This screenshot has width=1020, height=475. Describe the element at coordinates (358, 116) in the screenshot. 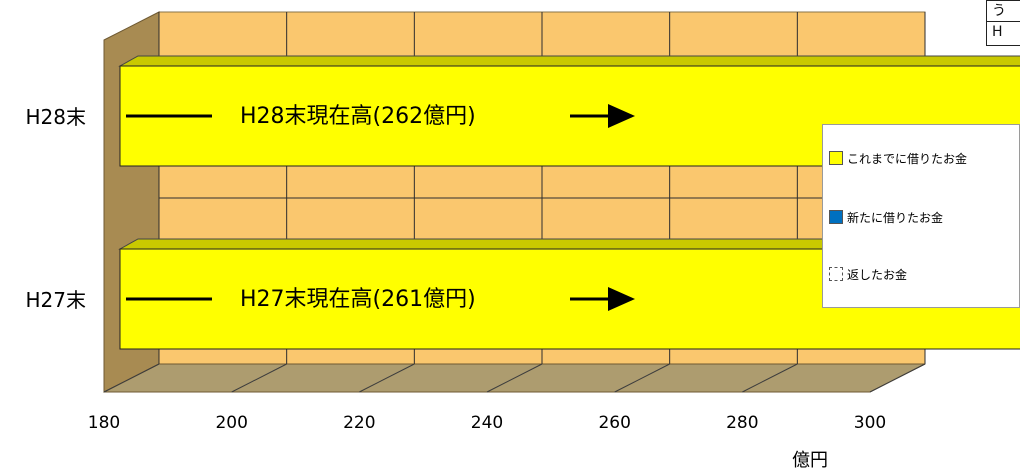

I see `annotation-text: H28末現在高(262億円)` at that location.